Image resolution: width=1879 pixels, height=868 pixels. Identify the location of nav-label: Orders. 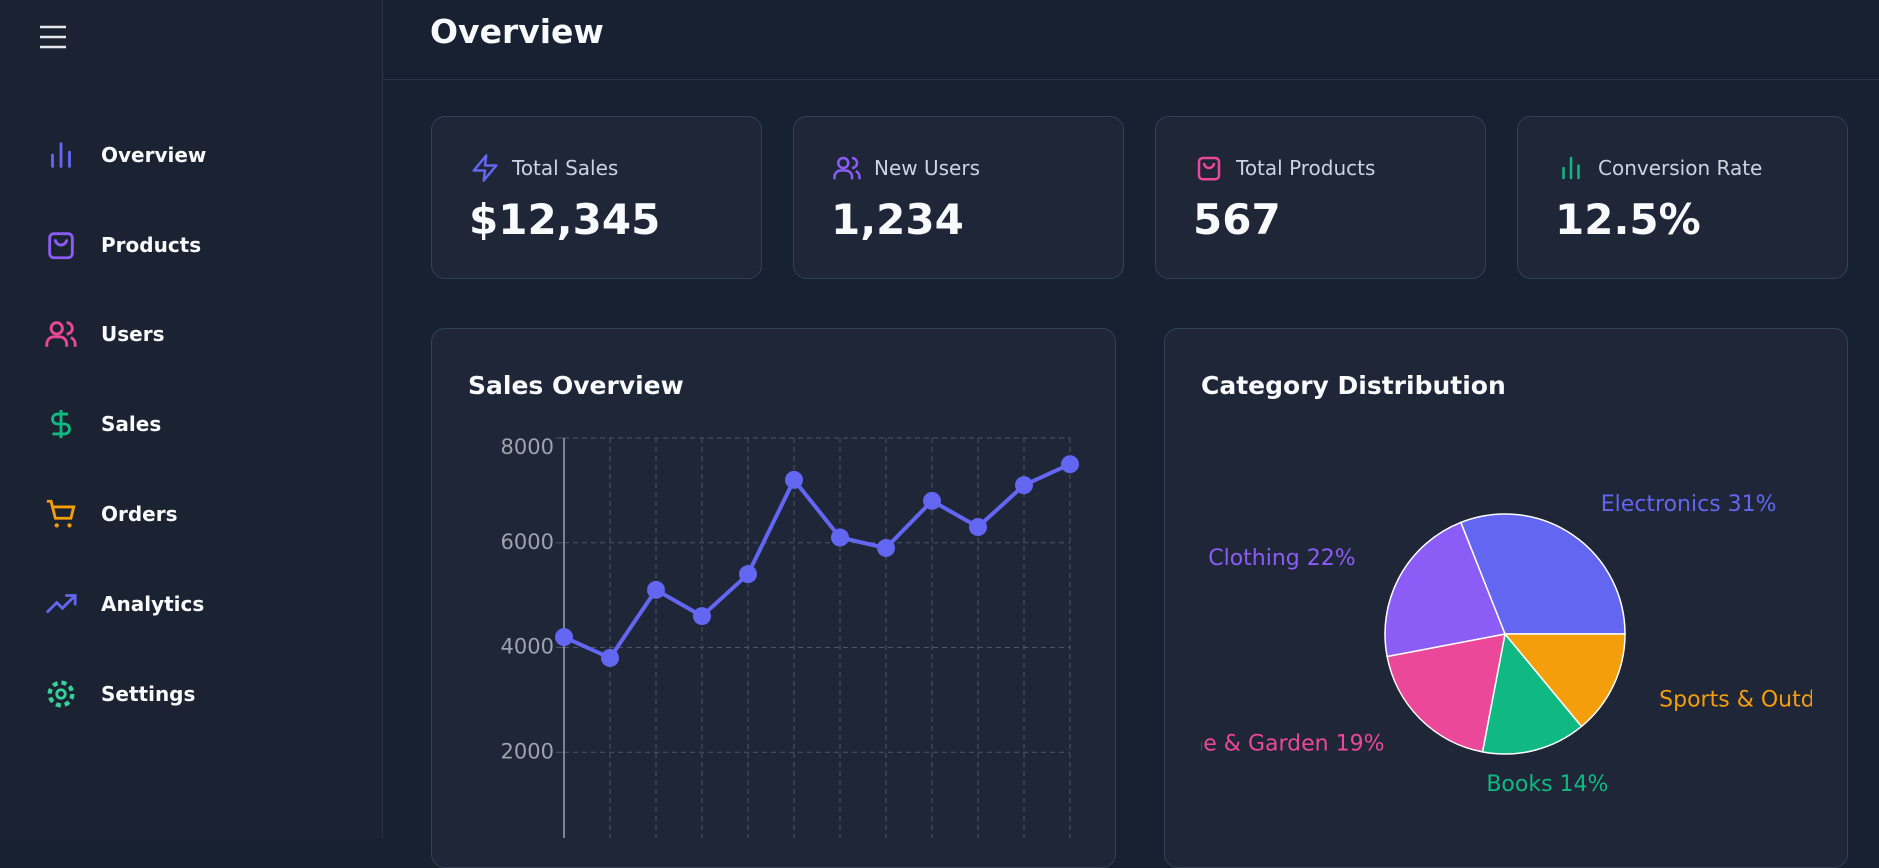
(139, 514).